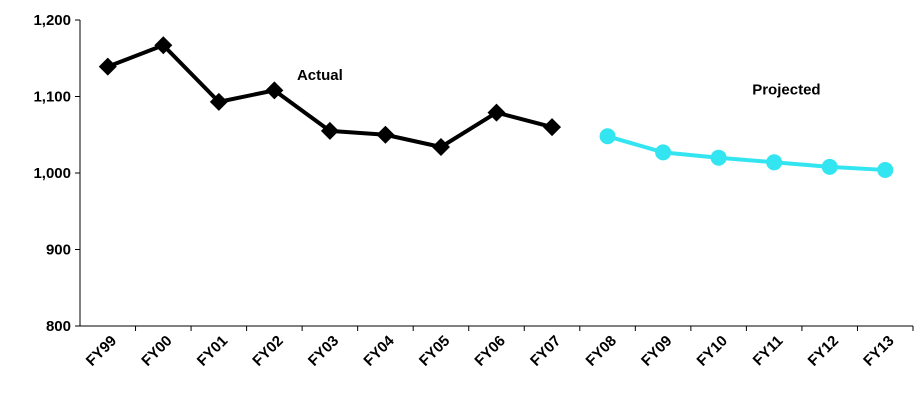  Describe the element at coordinates (58, 326) in the screenshot. I see `y-tick-label: 800` at that location.